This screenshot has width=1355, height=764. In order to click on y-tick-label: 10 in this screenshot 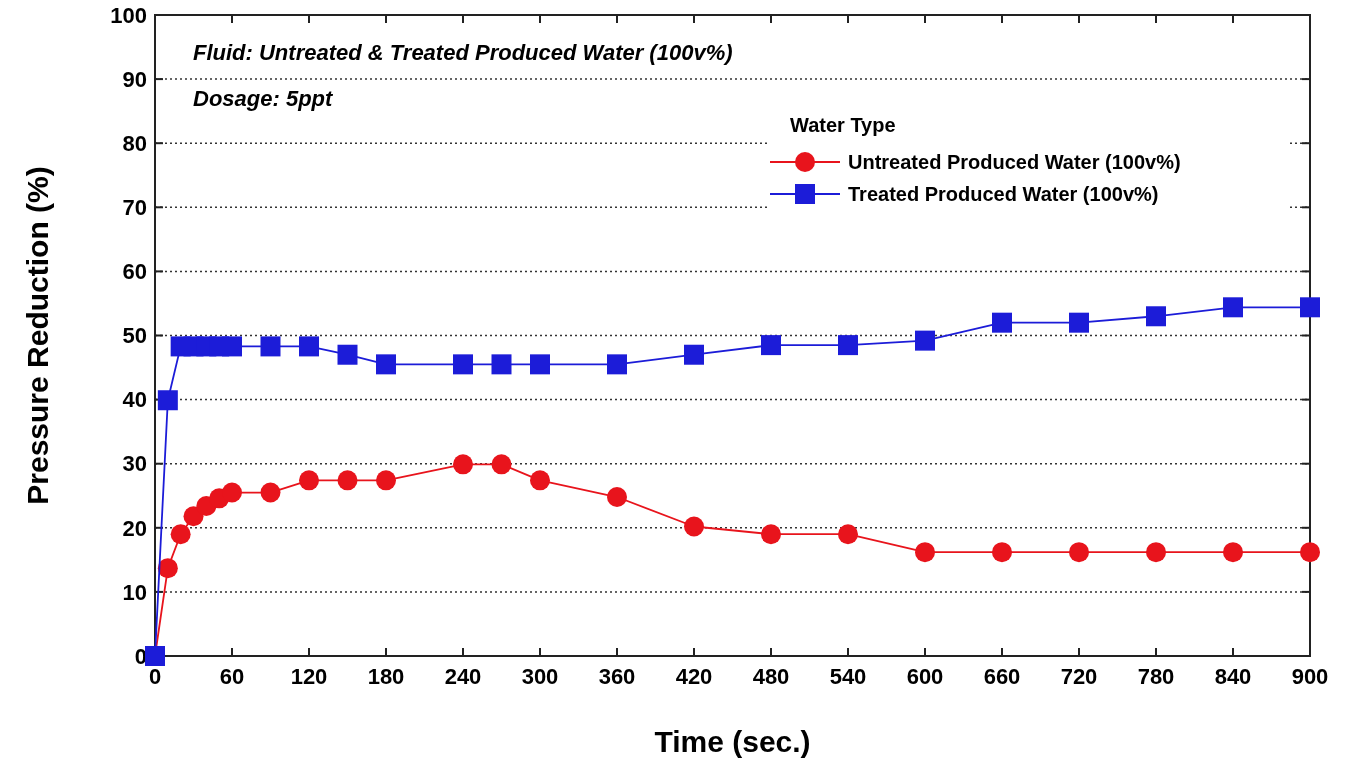, I will do `click(134, 592)`.